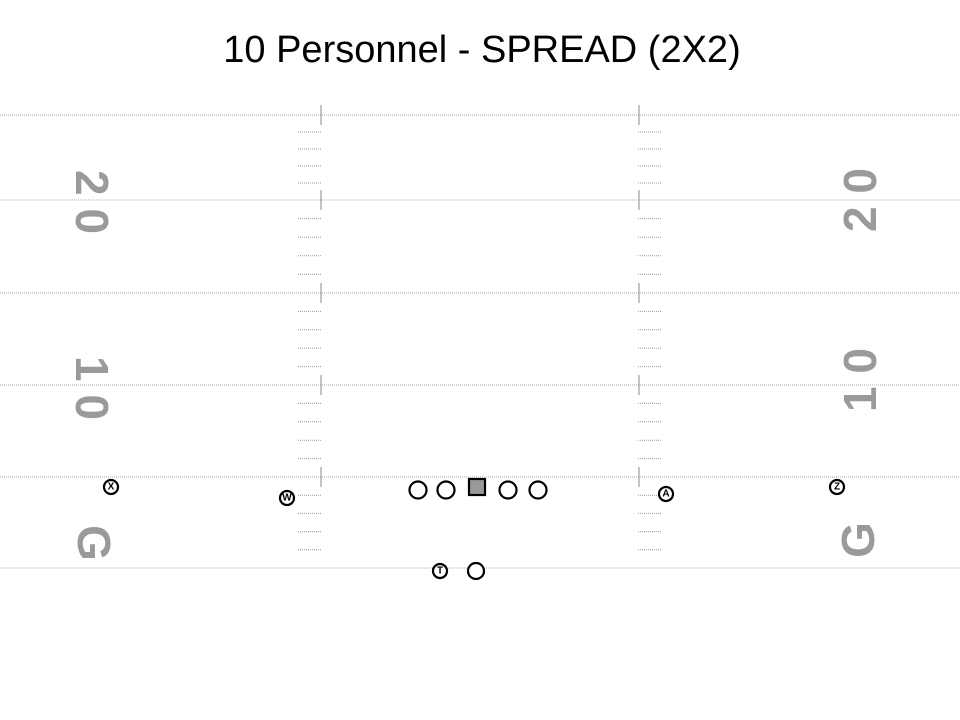 The width and height of the screenshot is (960, 720). I want to click on yard-numbers-right: 2 0 1 0 G, so click(859, 363).